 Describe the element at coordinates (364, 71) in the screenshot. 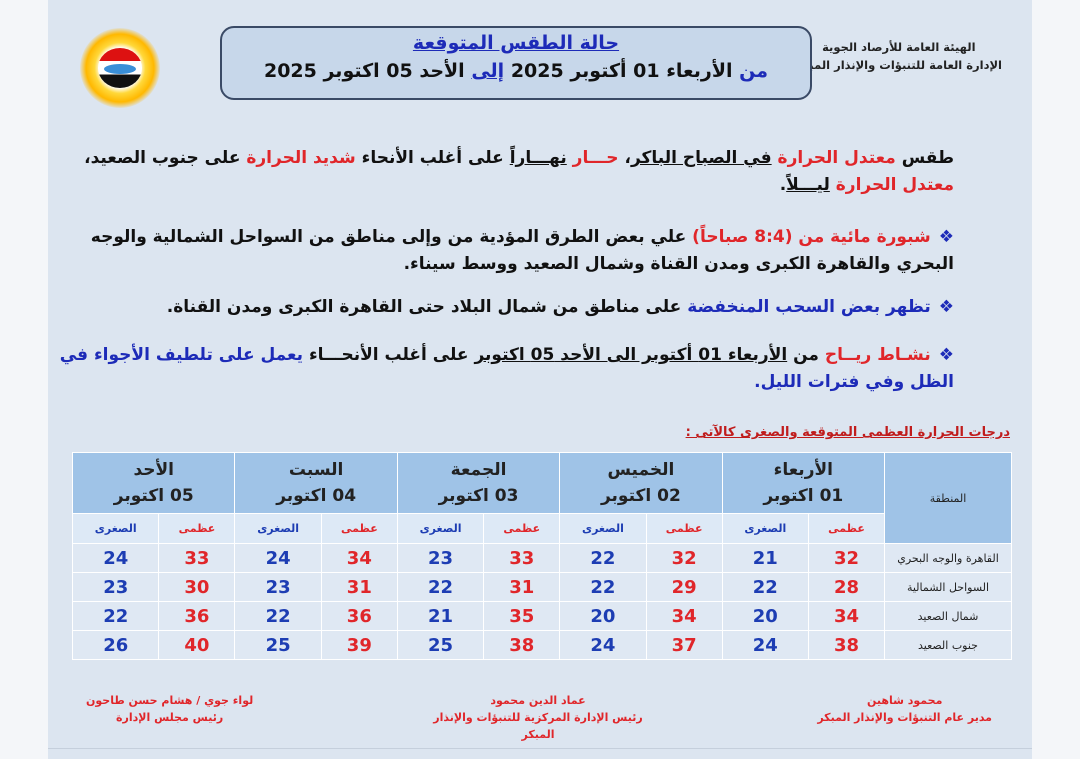

I see `period-end: الأحد 05 اكتوبر 2025` at that location.